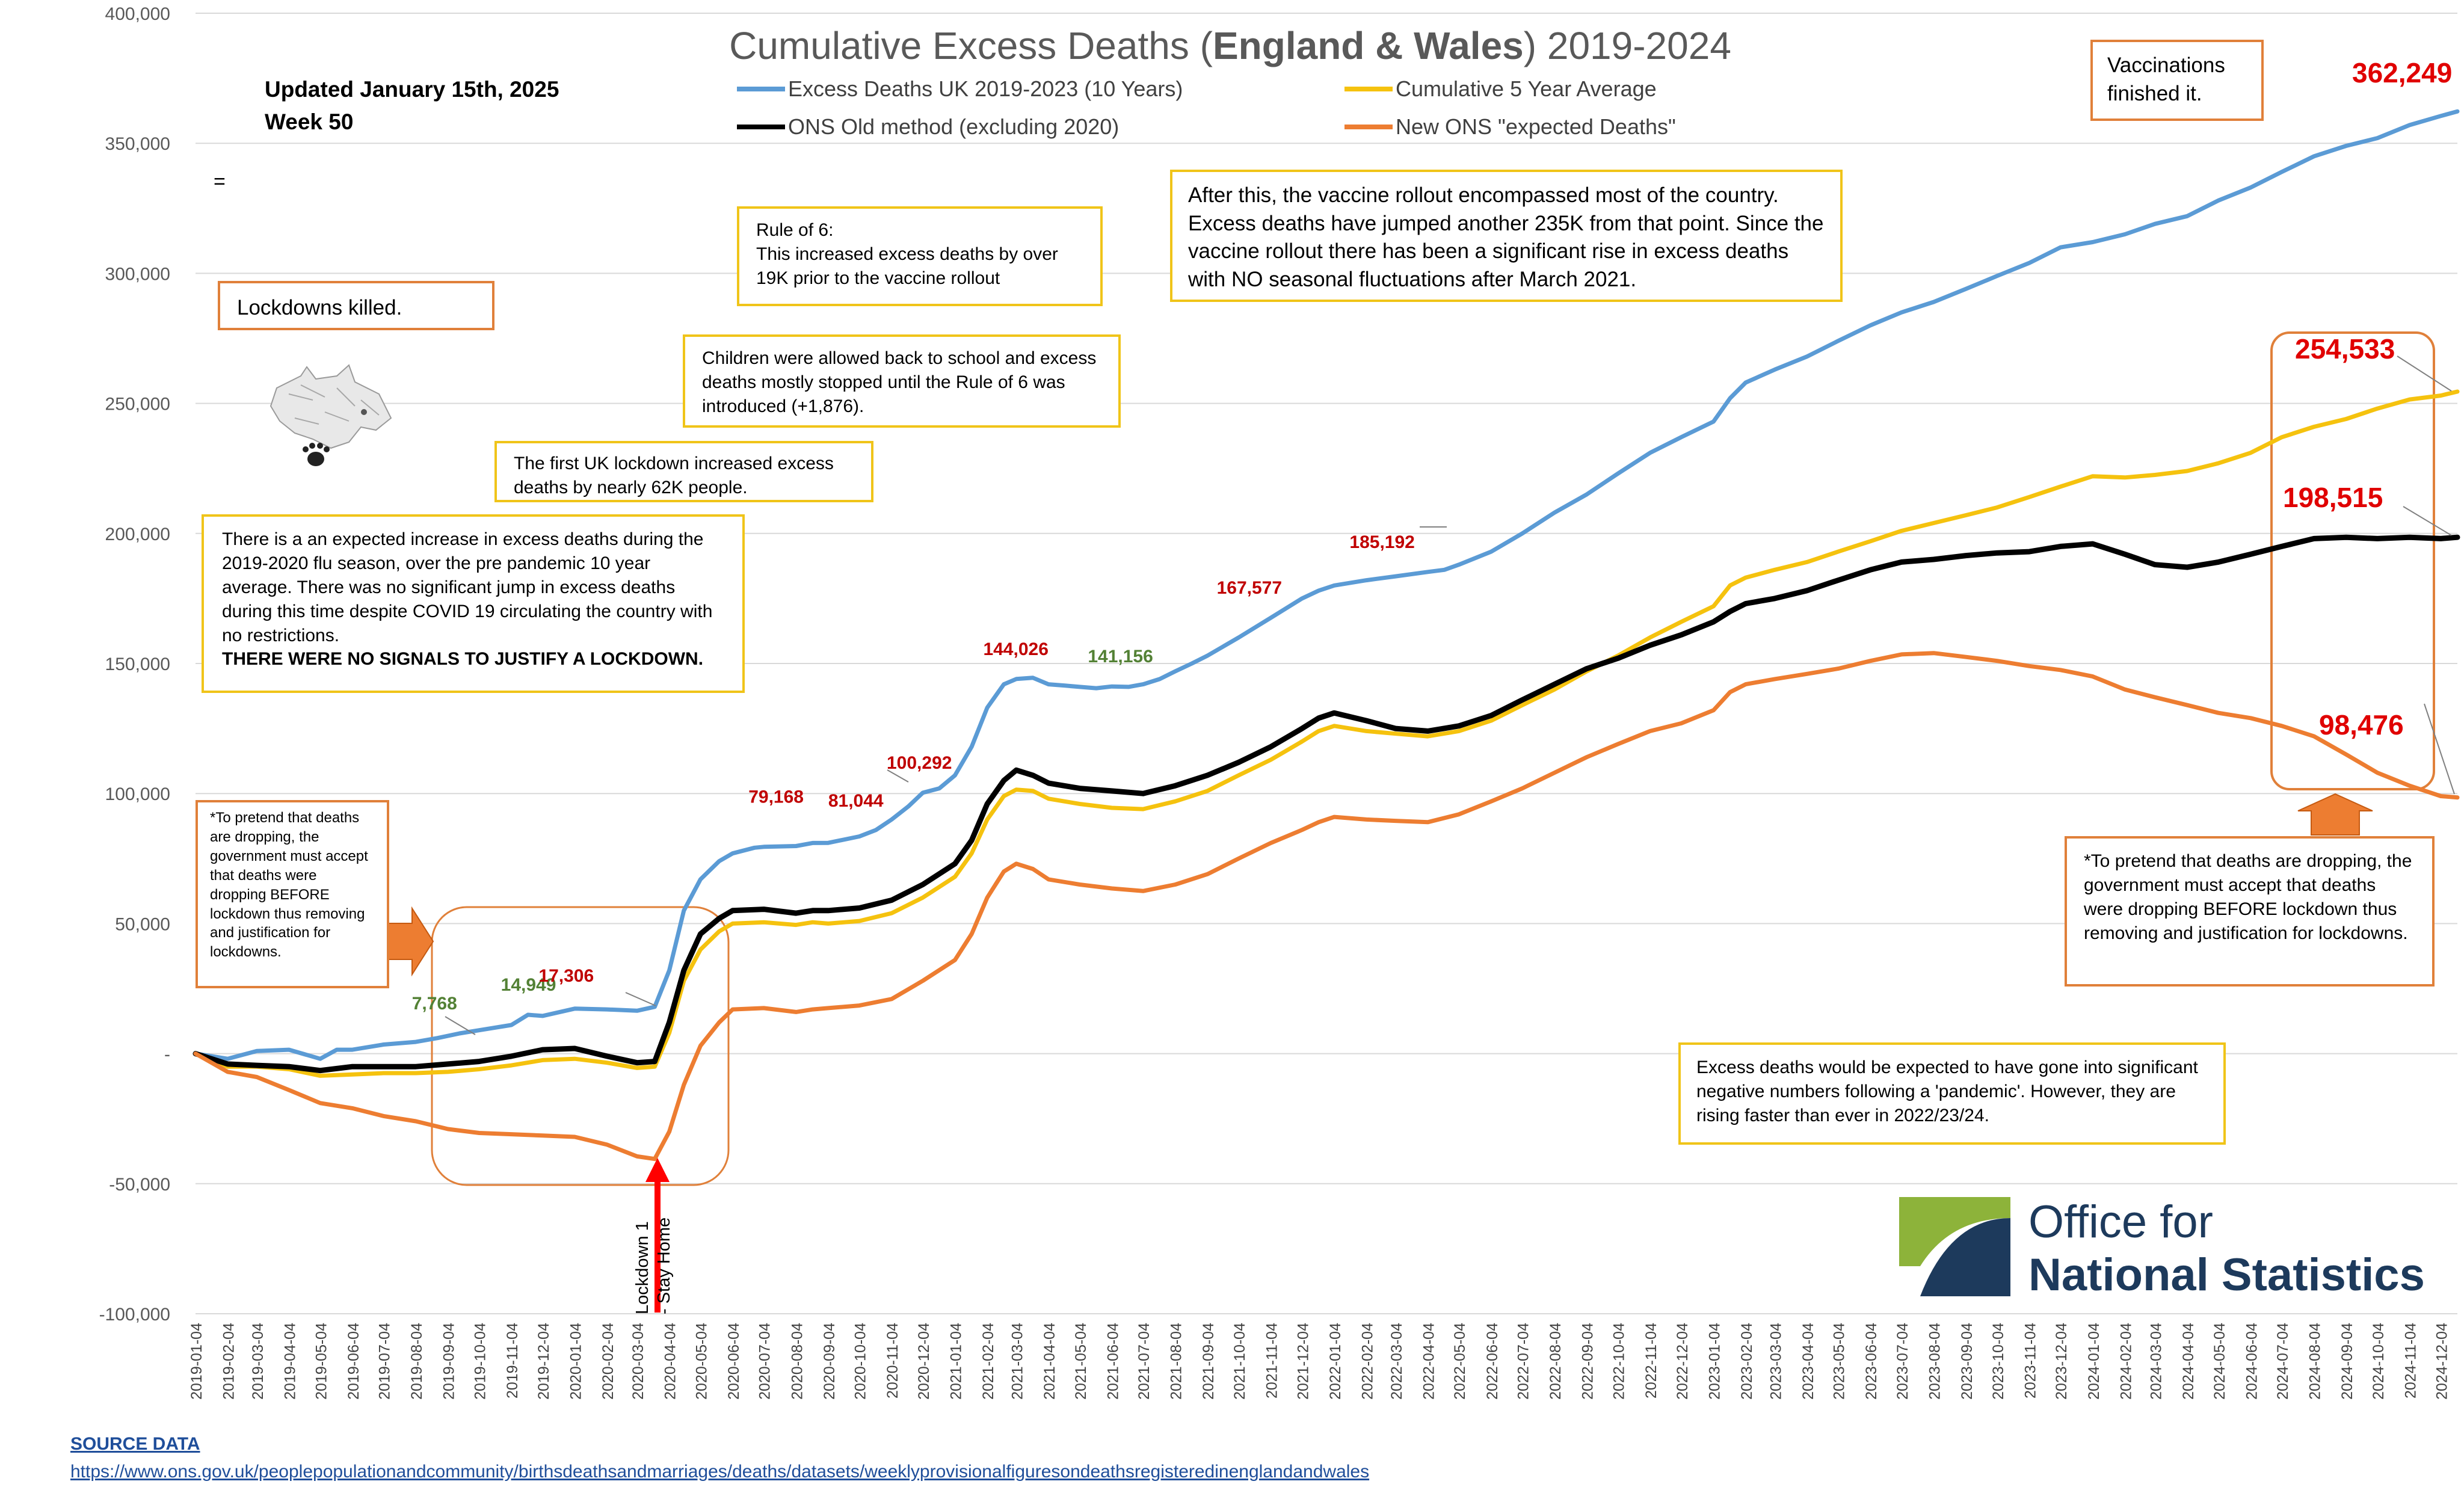  What do you see at coordinates (657, 1170) in the screenshot?
I see `lockdown-arrow-head` at bounding box center [657, 1170].